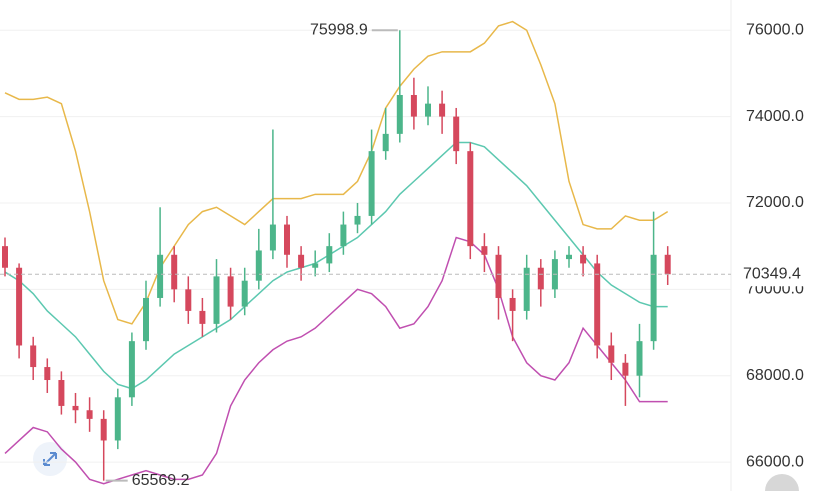  What do you see at coordinates (775, 29) in the screenshot?
I see `y-tick-label: 76000.0` at bounding box center [775, 29].